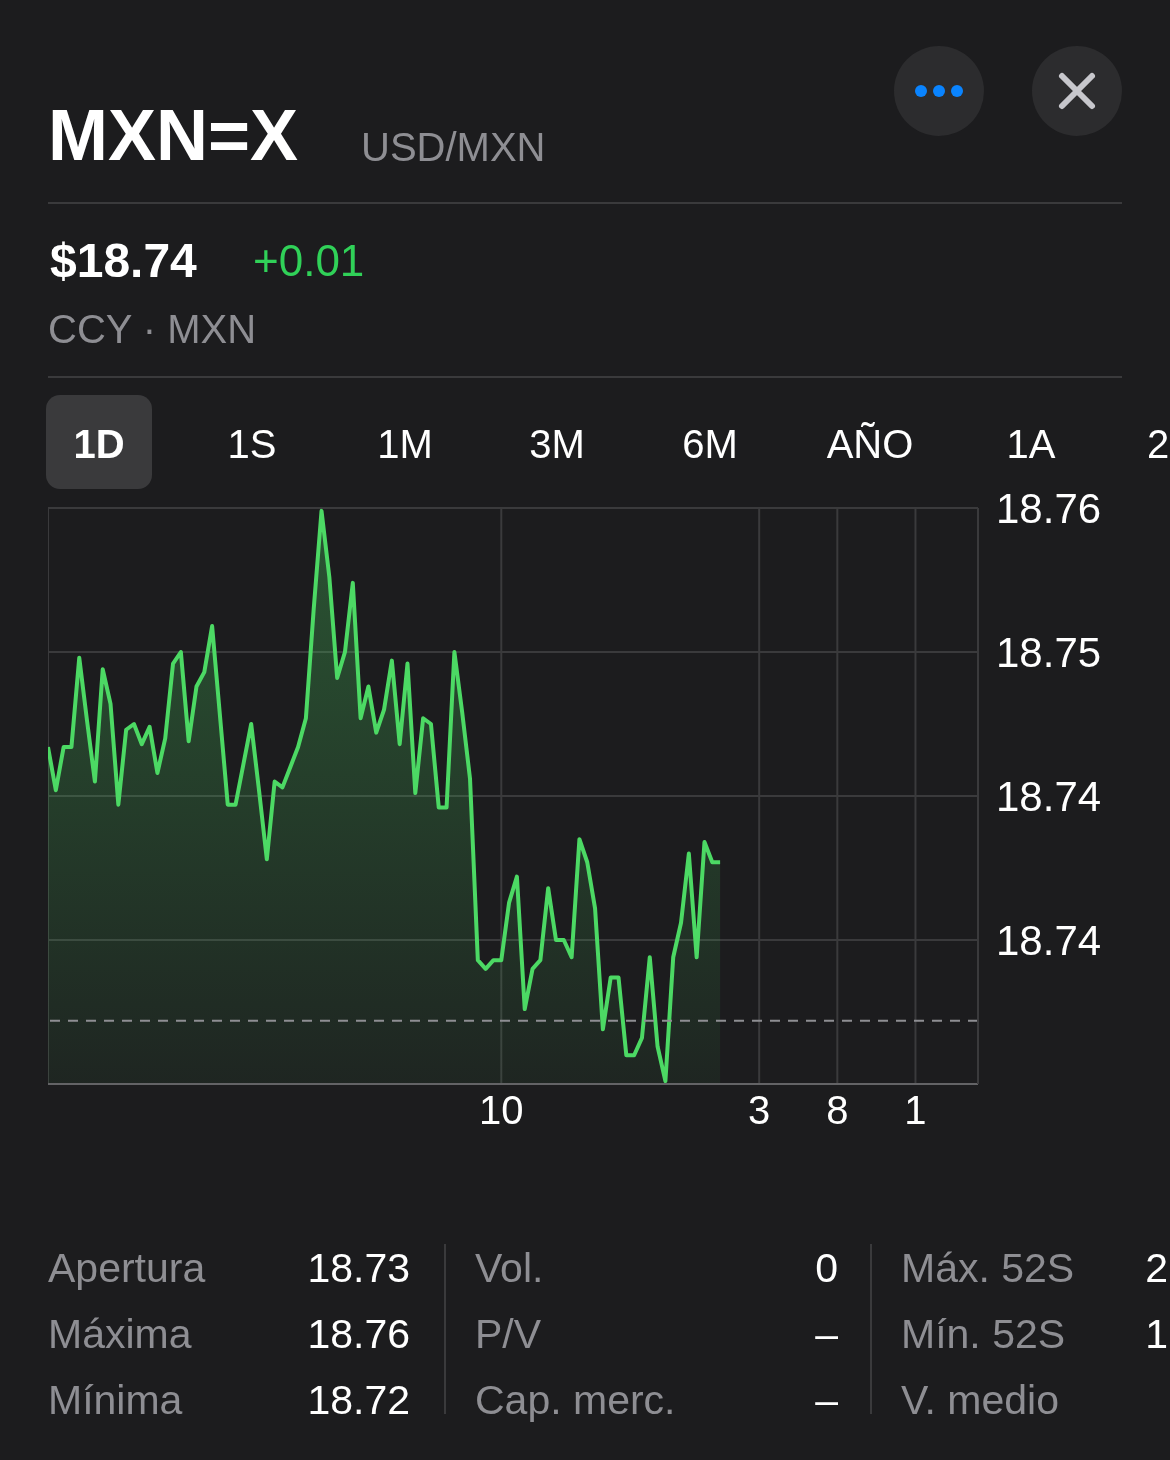 The image size is (1170, 1460). Describe the element at coordinates (115, 1400) in the screenshot. I see `text: Mínima` at that location.